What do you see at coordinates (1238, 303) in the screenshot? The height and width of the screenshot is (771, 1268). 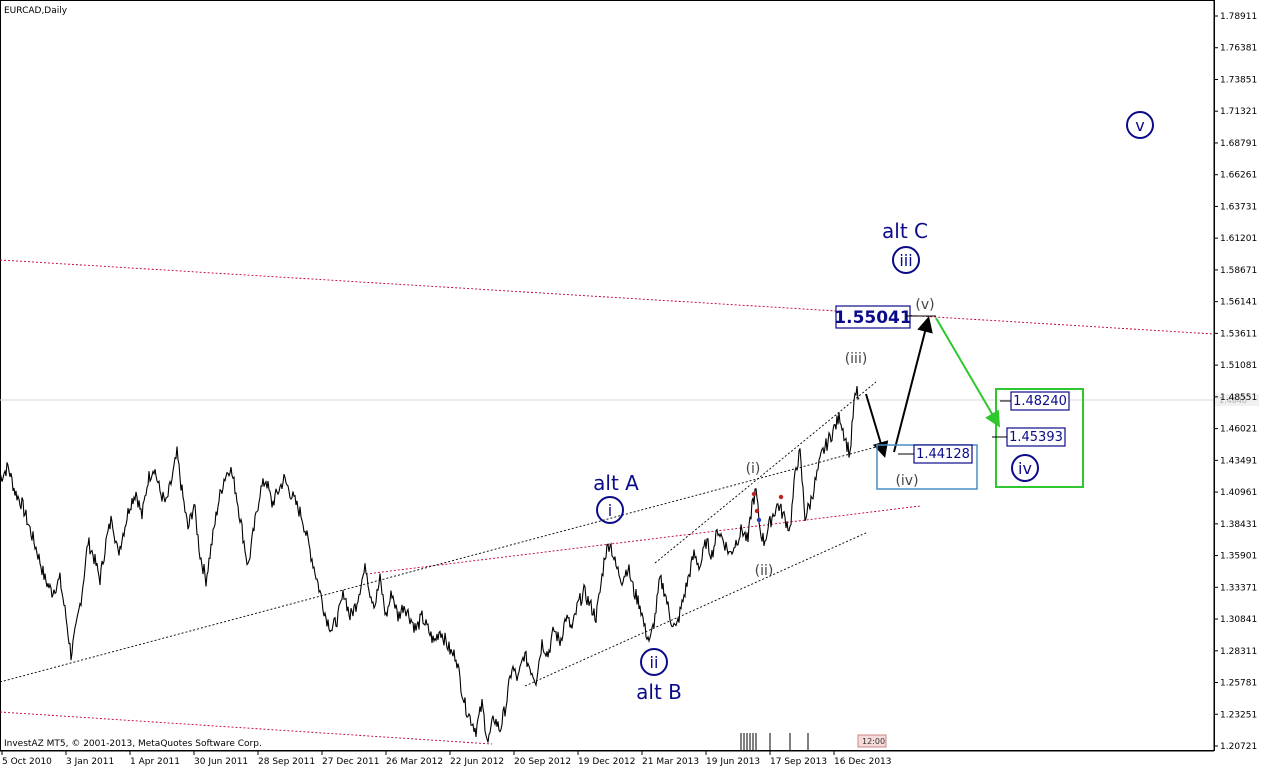 I see `y-tick-label: 1.56141` at bounding box center [1238, 303].